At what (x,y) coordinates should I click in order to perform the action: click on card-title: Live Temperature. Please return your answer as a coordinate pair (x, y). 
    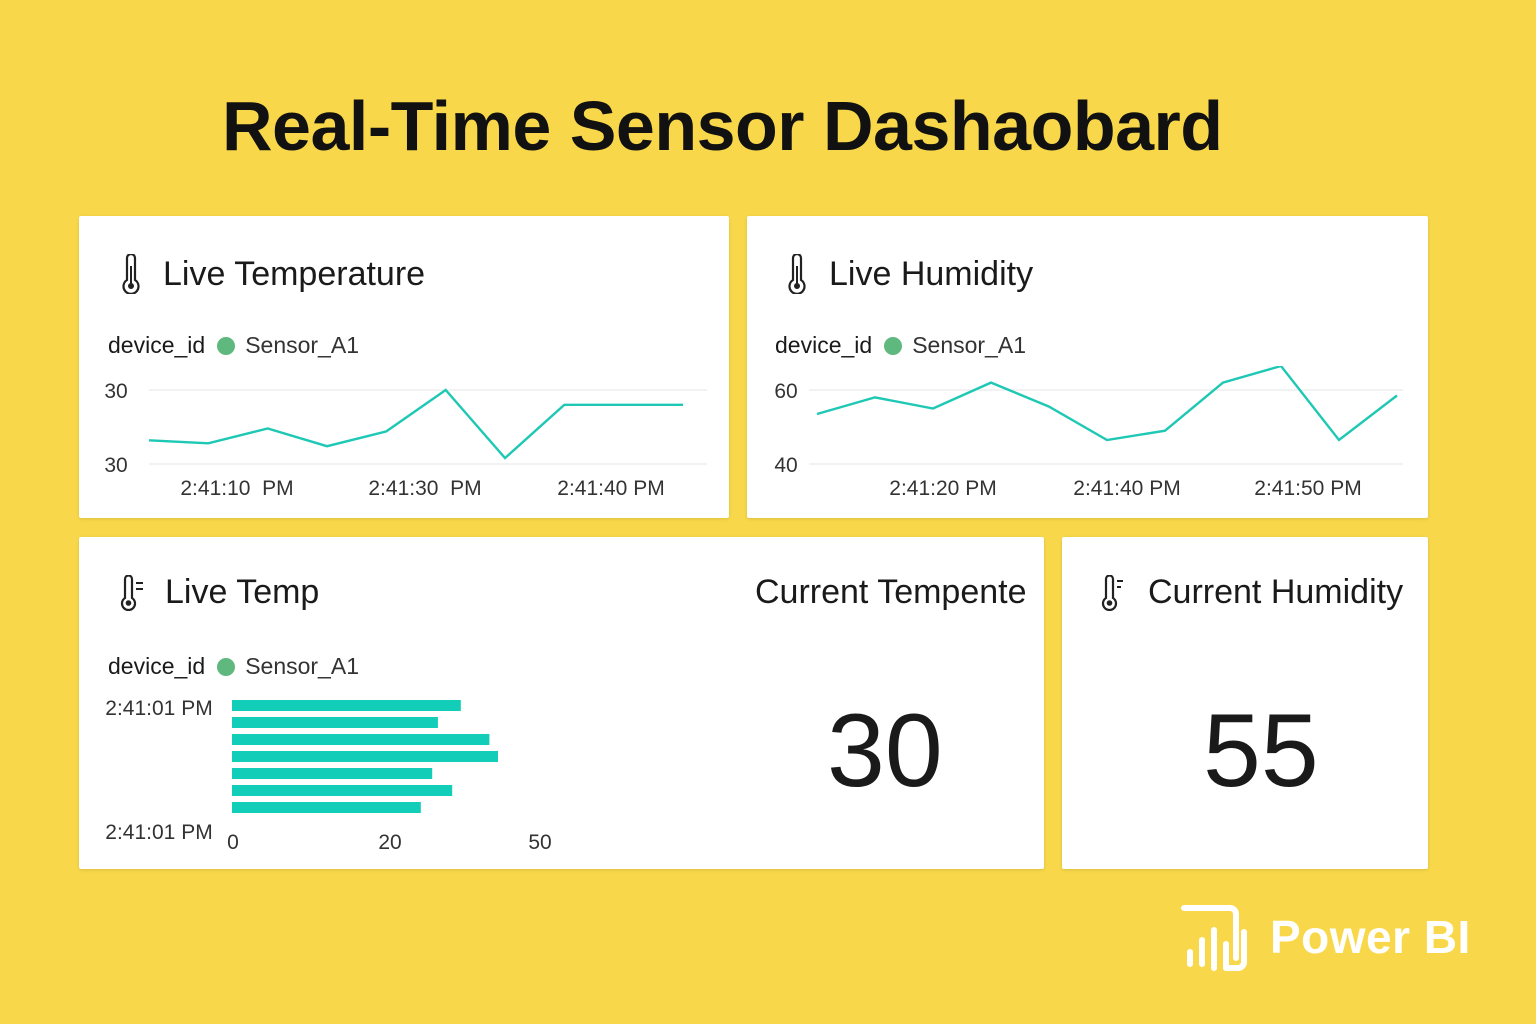
    Looking at the image, I should click on (294, 273).